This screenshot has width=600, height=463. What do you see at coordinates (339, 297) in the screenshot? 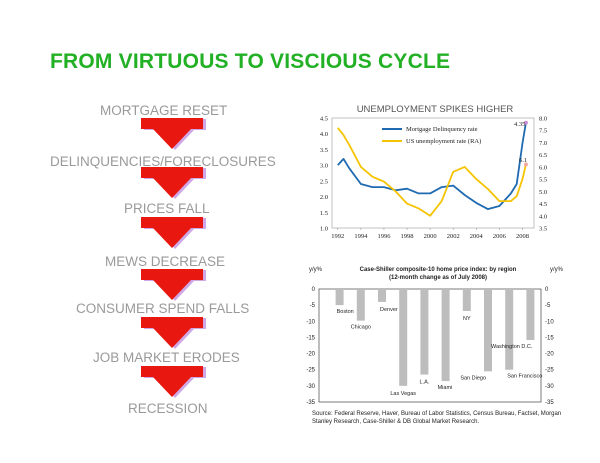
I see `bar-boston` at bounding box center [339, 297].